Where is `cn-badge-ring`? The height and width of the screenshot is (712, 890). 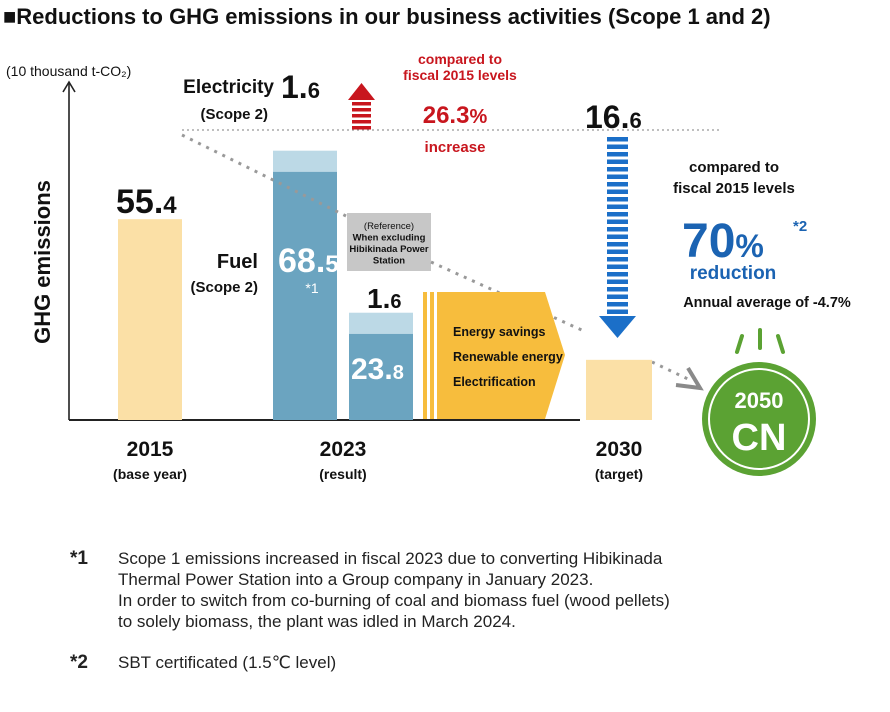 cn-badge-ring is located at coordinates (759, 419).